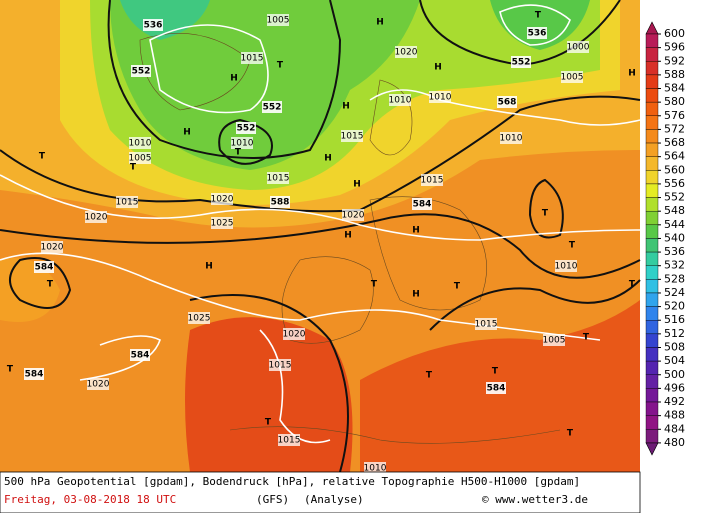 The width and height of the screenshot is (704, 513). I want to click on footer-date: Freitag, 03-08-2018 18 UTC, so click(90, 499).